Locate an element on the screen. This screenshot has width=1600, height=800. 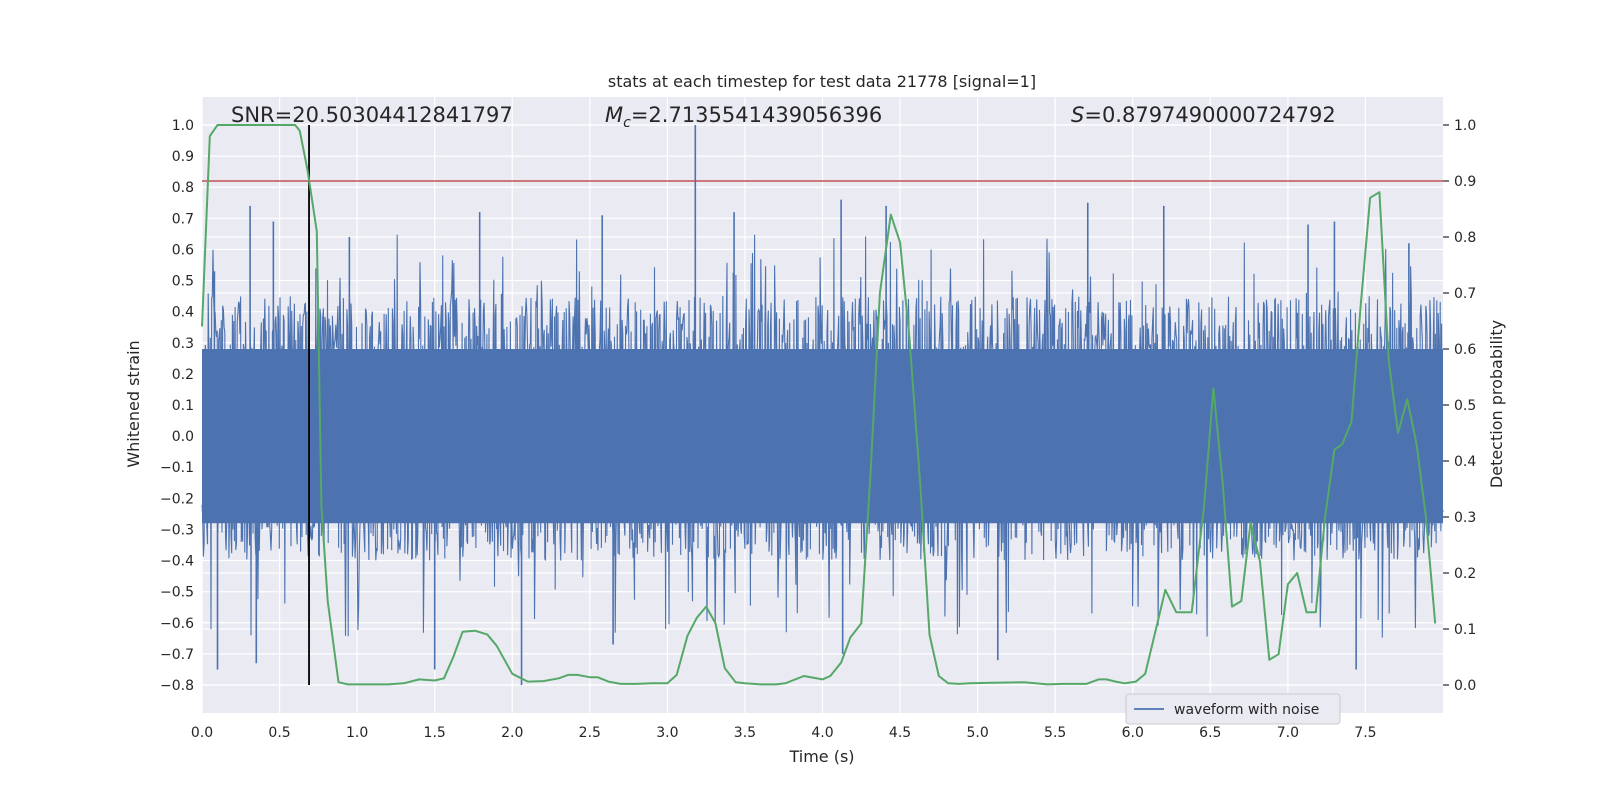
s-annotation: S=0.8797490000724792 is located at coordinates (1203, 115).